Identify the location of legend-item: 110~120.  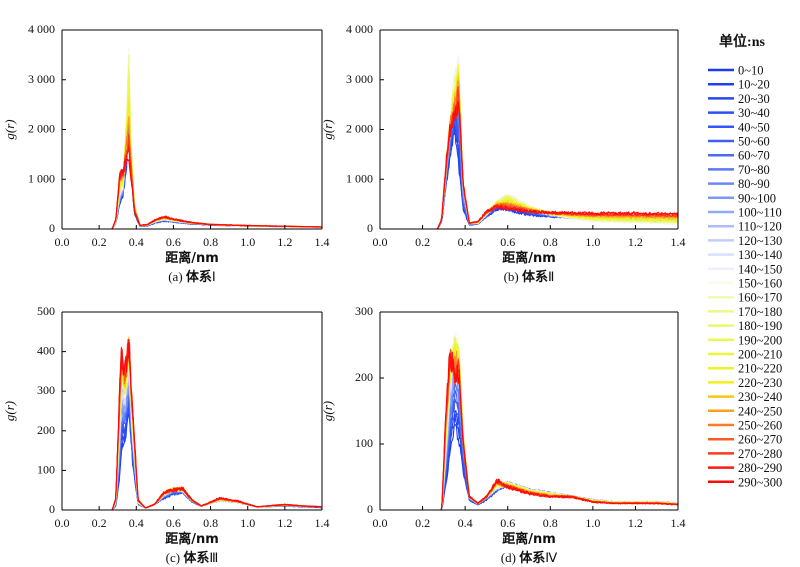
(745, 227).